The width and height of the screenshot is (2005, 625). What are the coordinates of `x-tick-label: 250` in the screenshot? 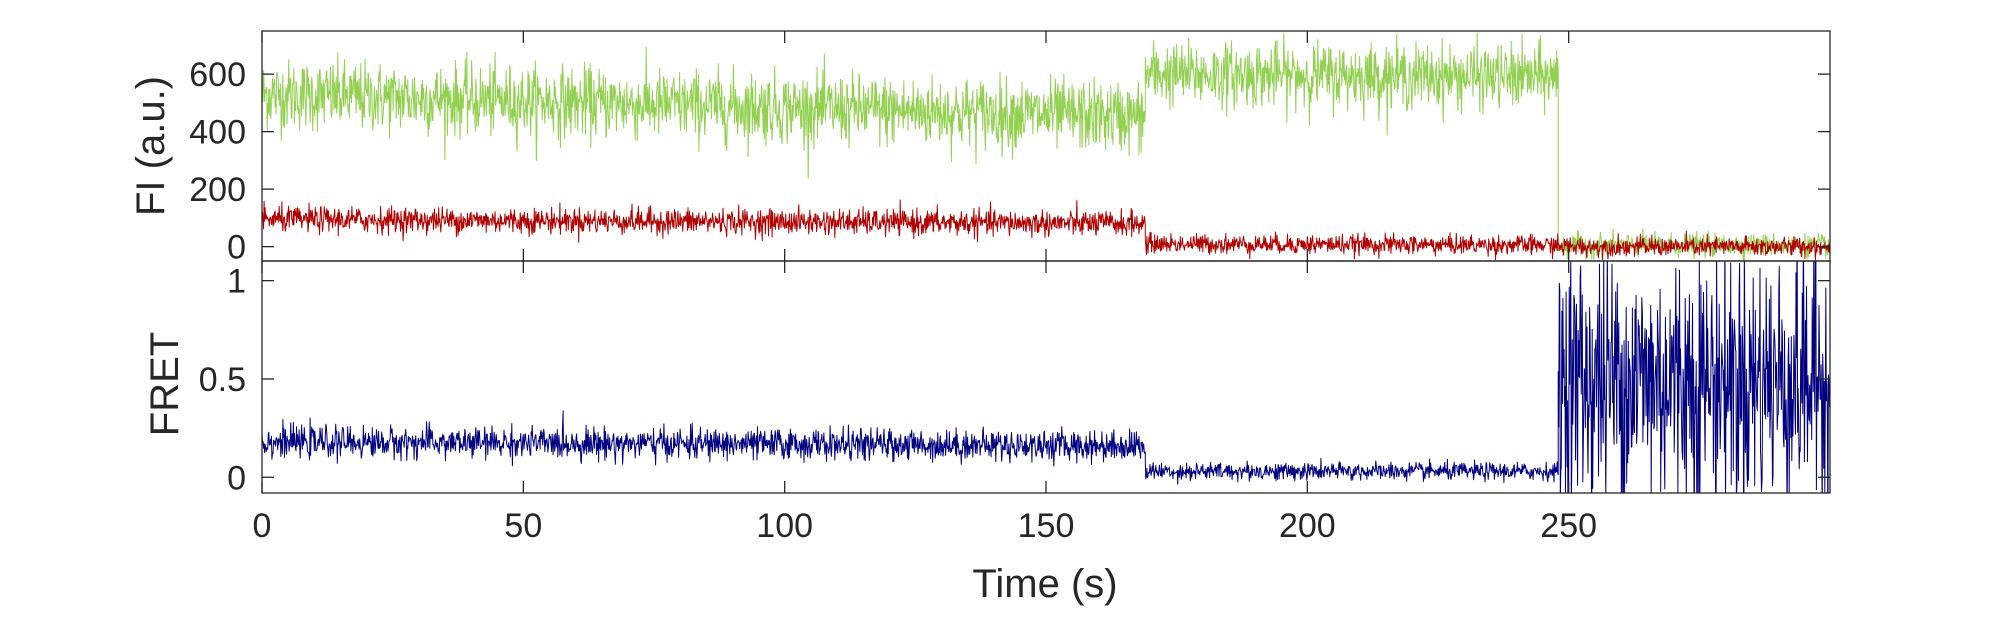 It's located at (1568, 526).